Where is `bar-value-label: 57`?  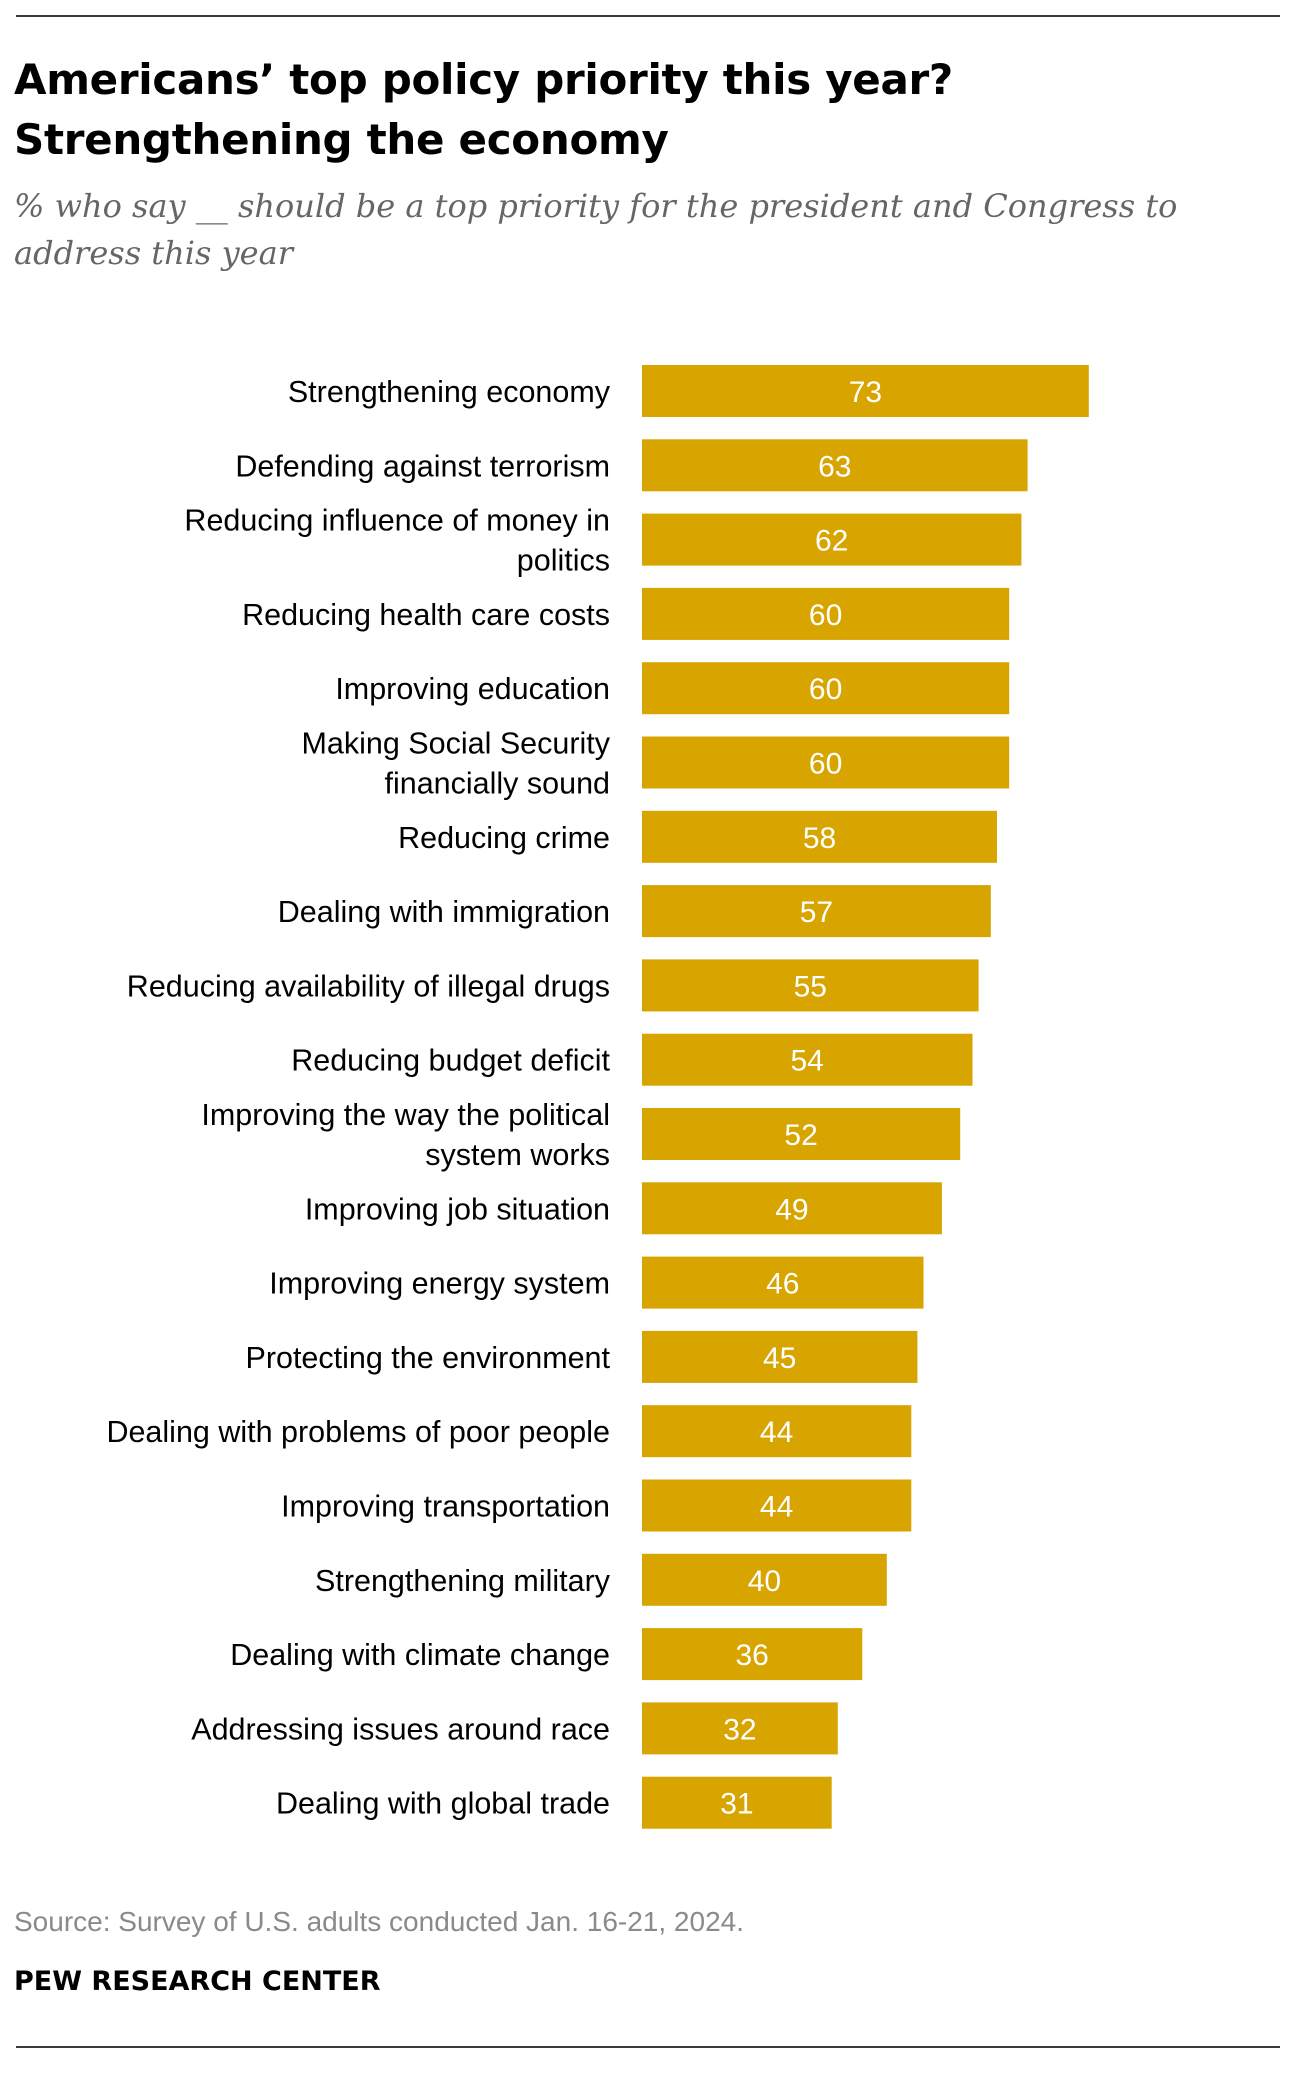
bar-value-label: 57 is located at coordinates (816, 912).